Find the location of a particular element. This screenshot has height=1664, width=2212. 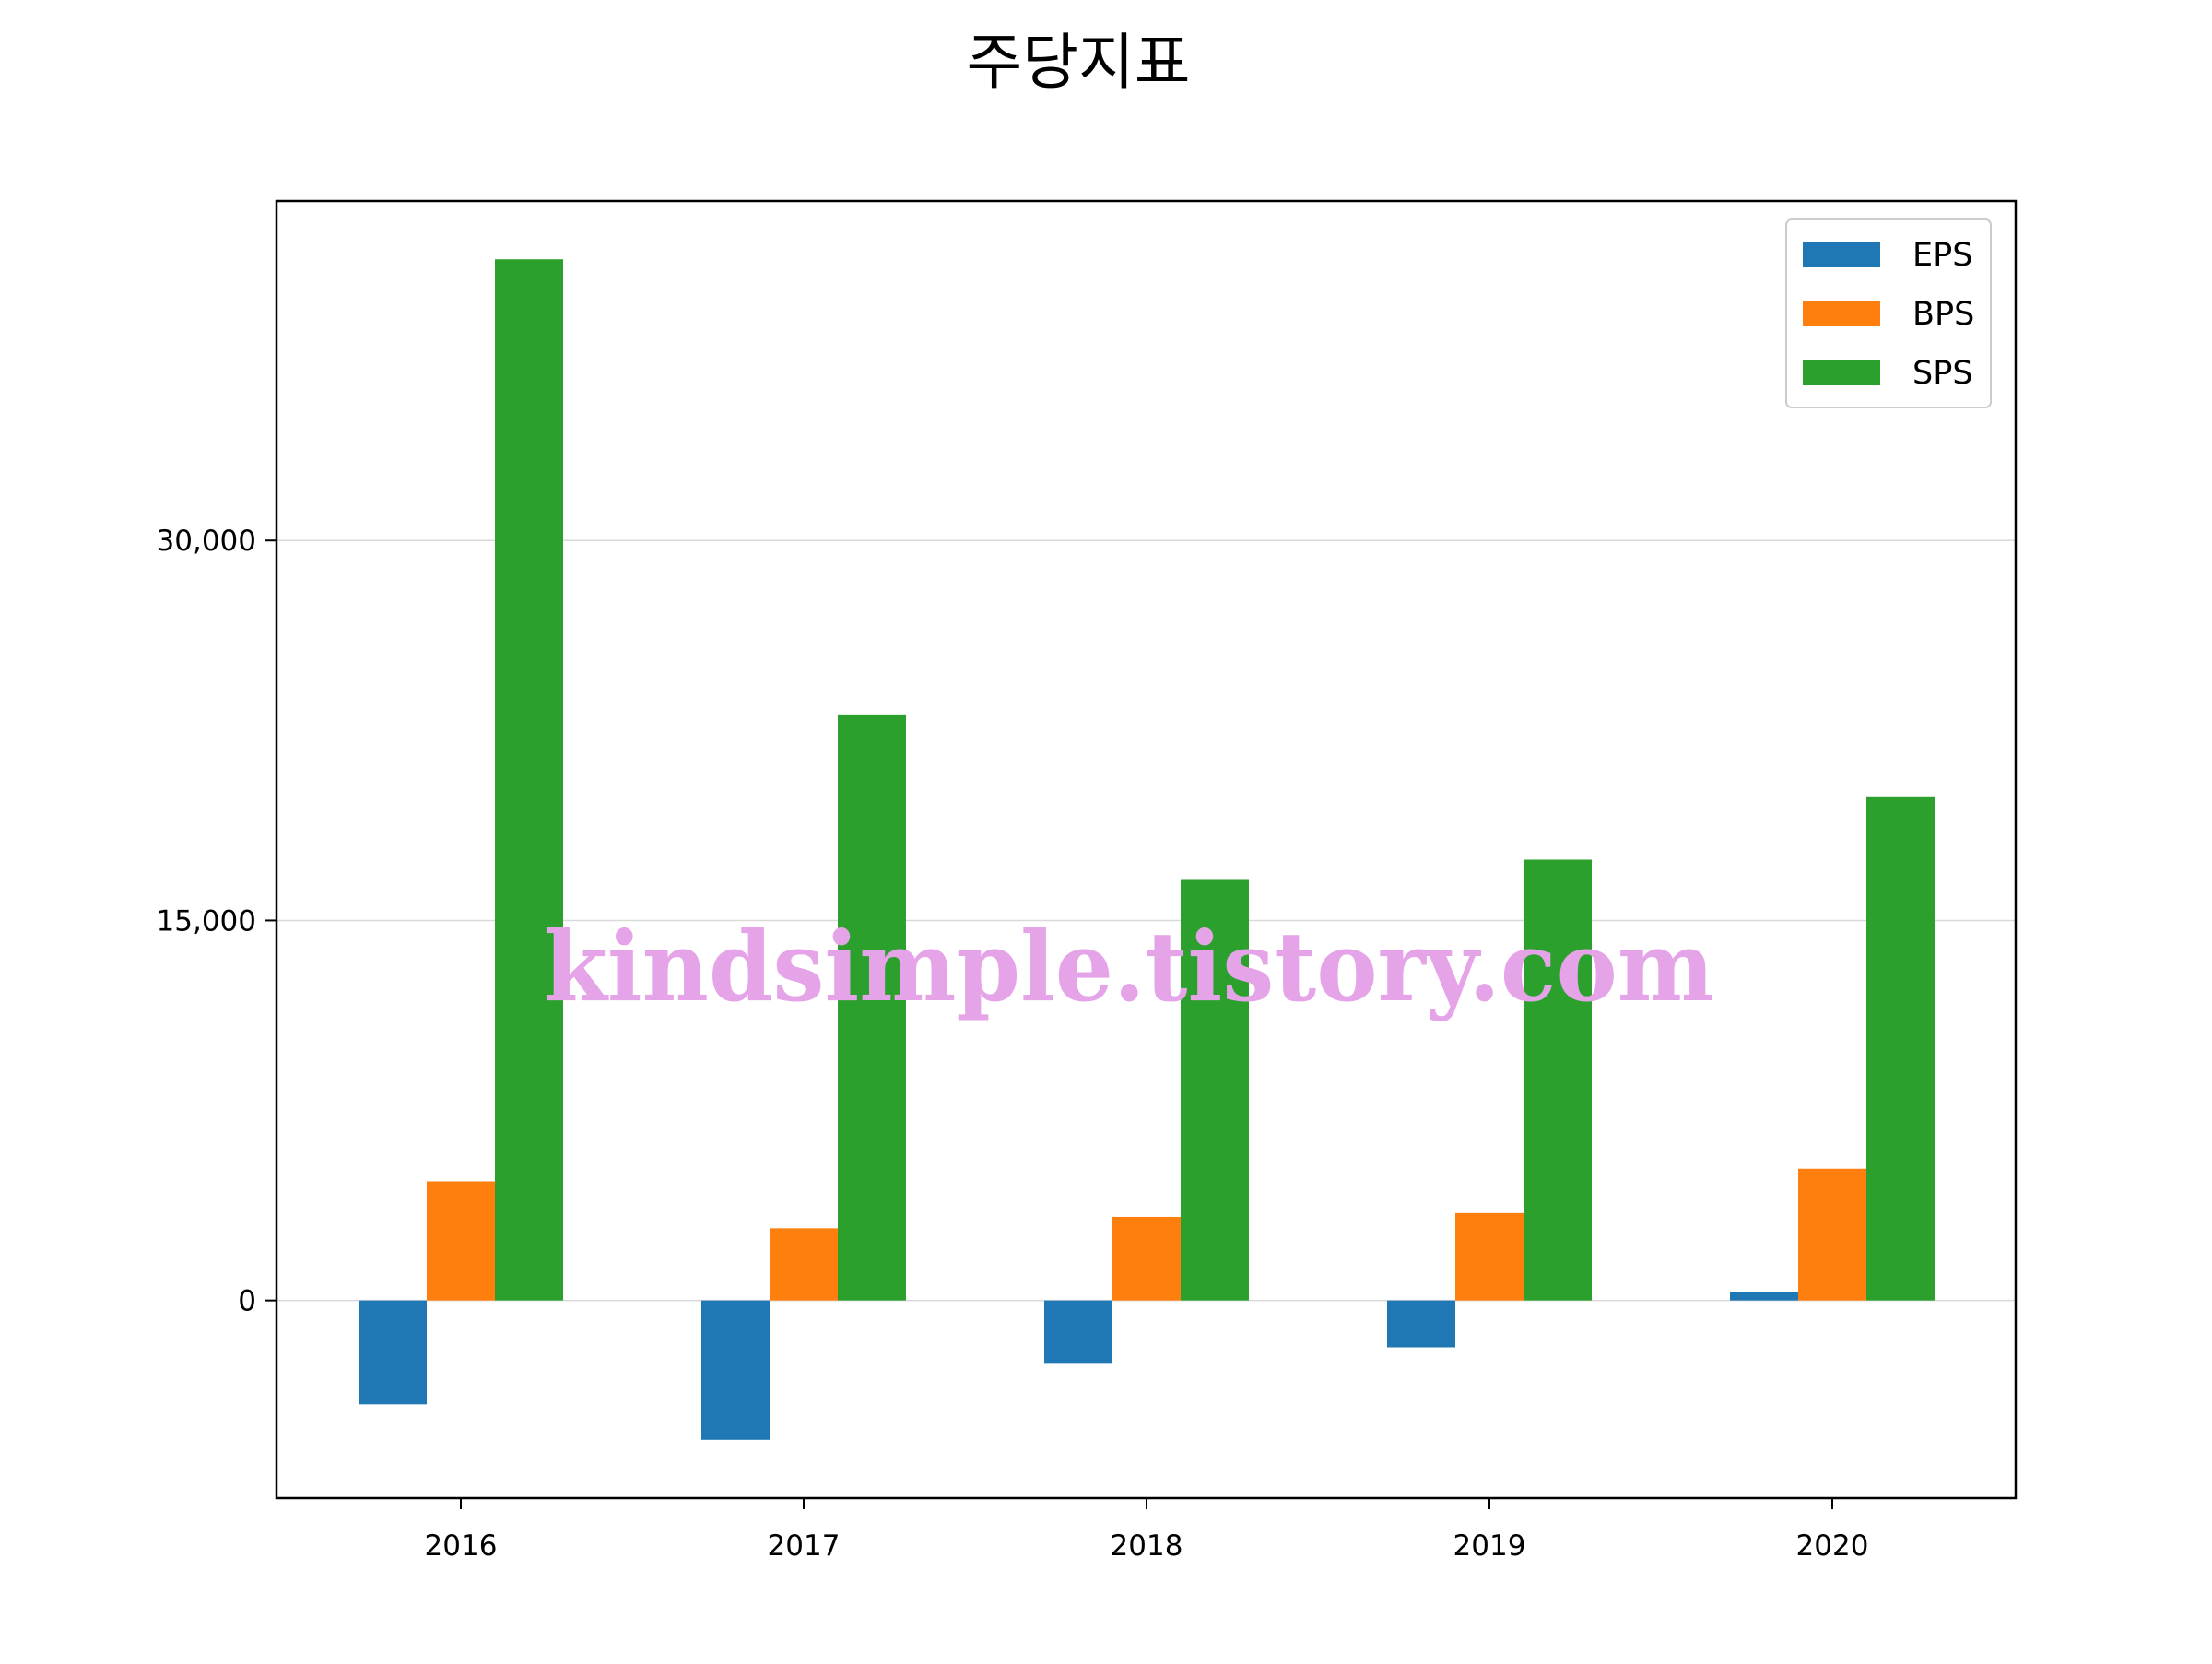

x-tick-label: 2018 is located at coordinates (1147, 1546).